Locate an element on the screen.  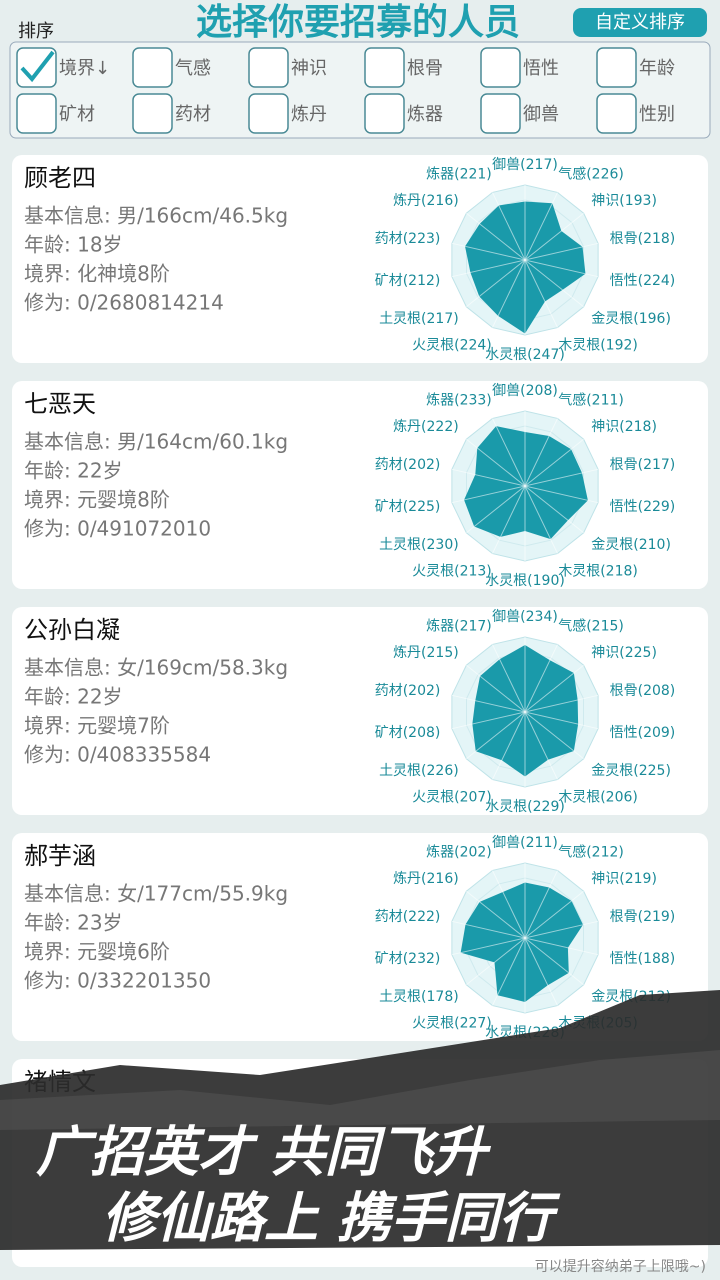
radar-axis-label: 金灵根(225) is located at coordinates (631, 771).